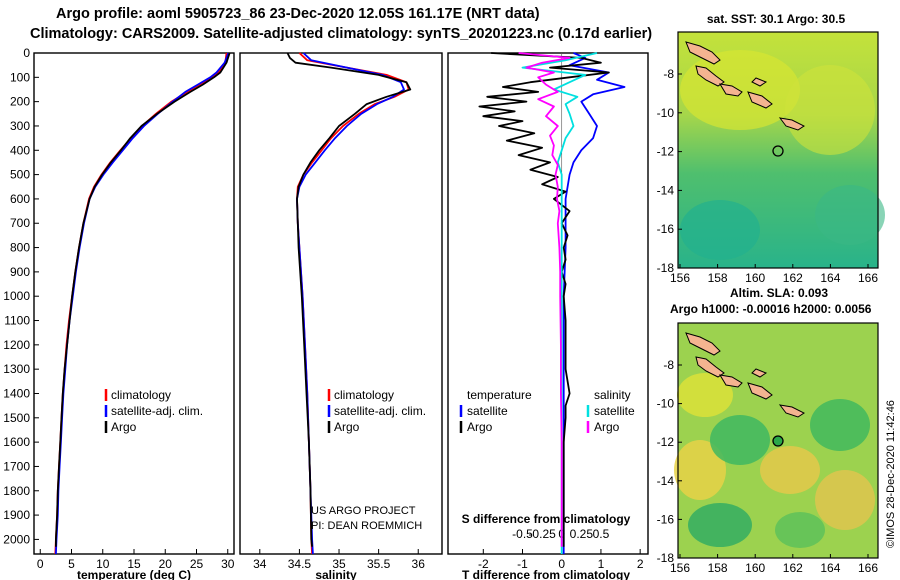 The image size is (900, 580). What do you see at coordinates (16, 296) in the screenshot?
I see `depth-tick-label: 1000` at bounding box center [16, 296].